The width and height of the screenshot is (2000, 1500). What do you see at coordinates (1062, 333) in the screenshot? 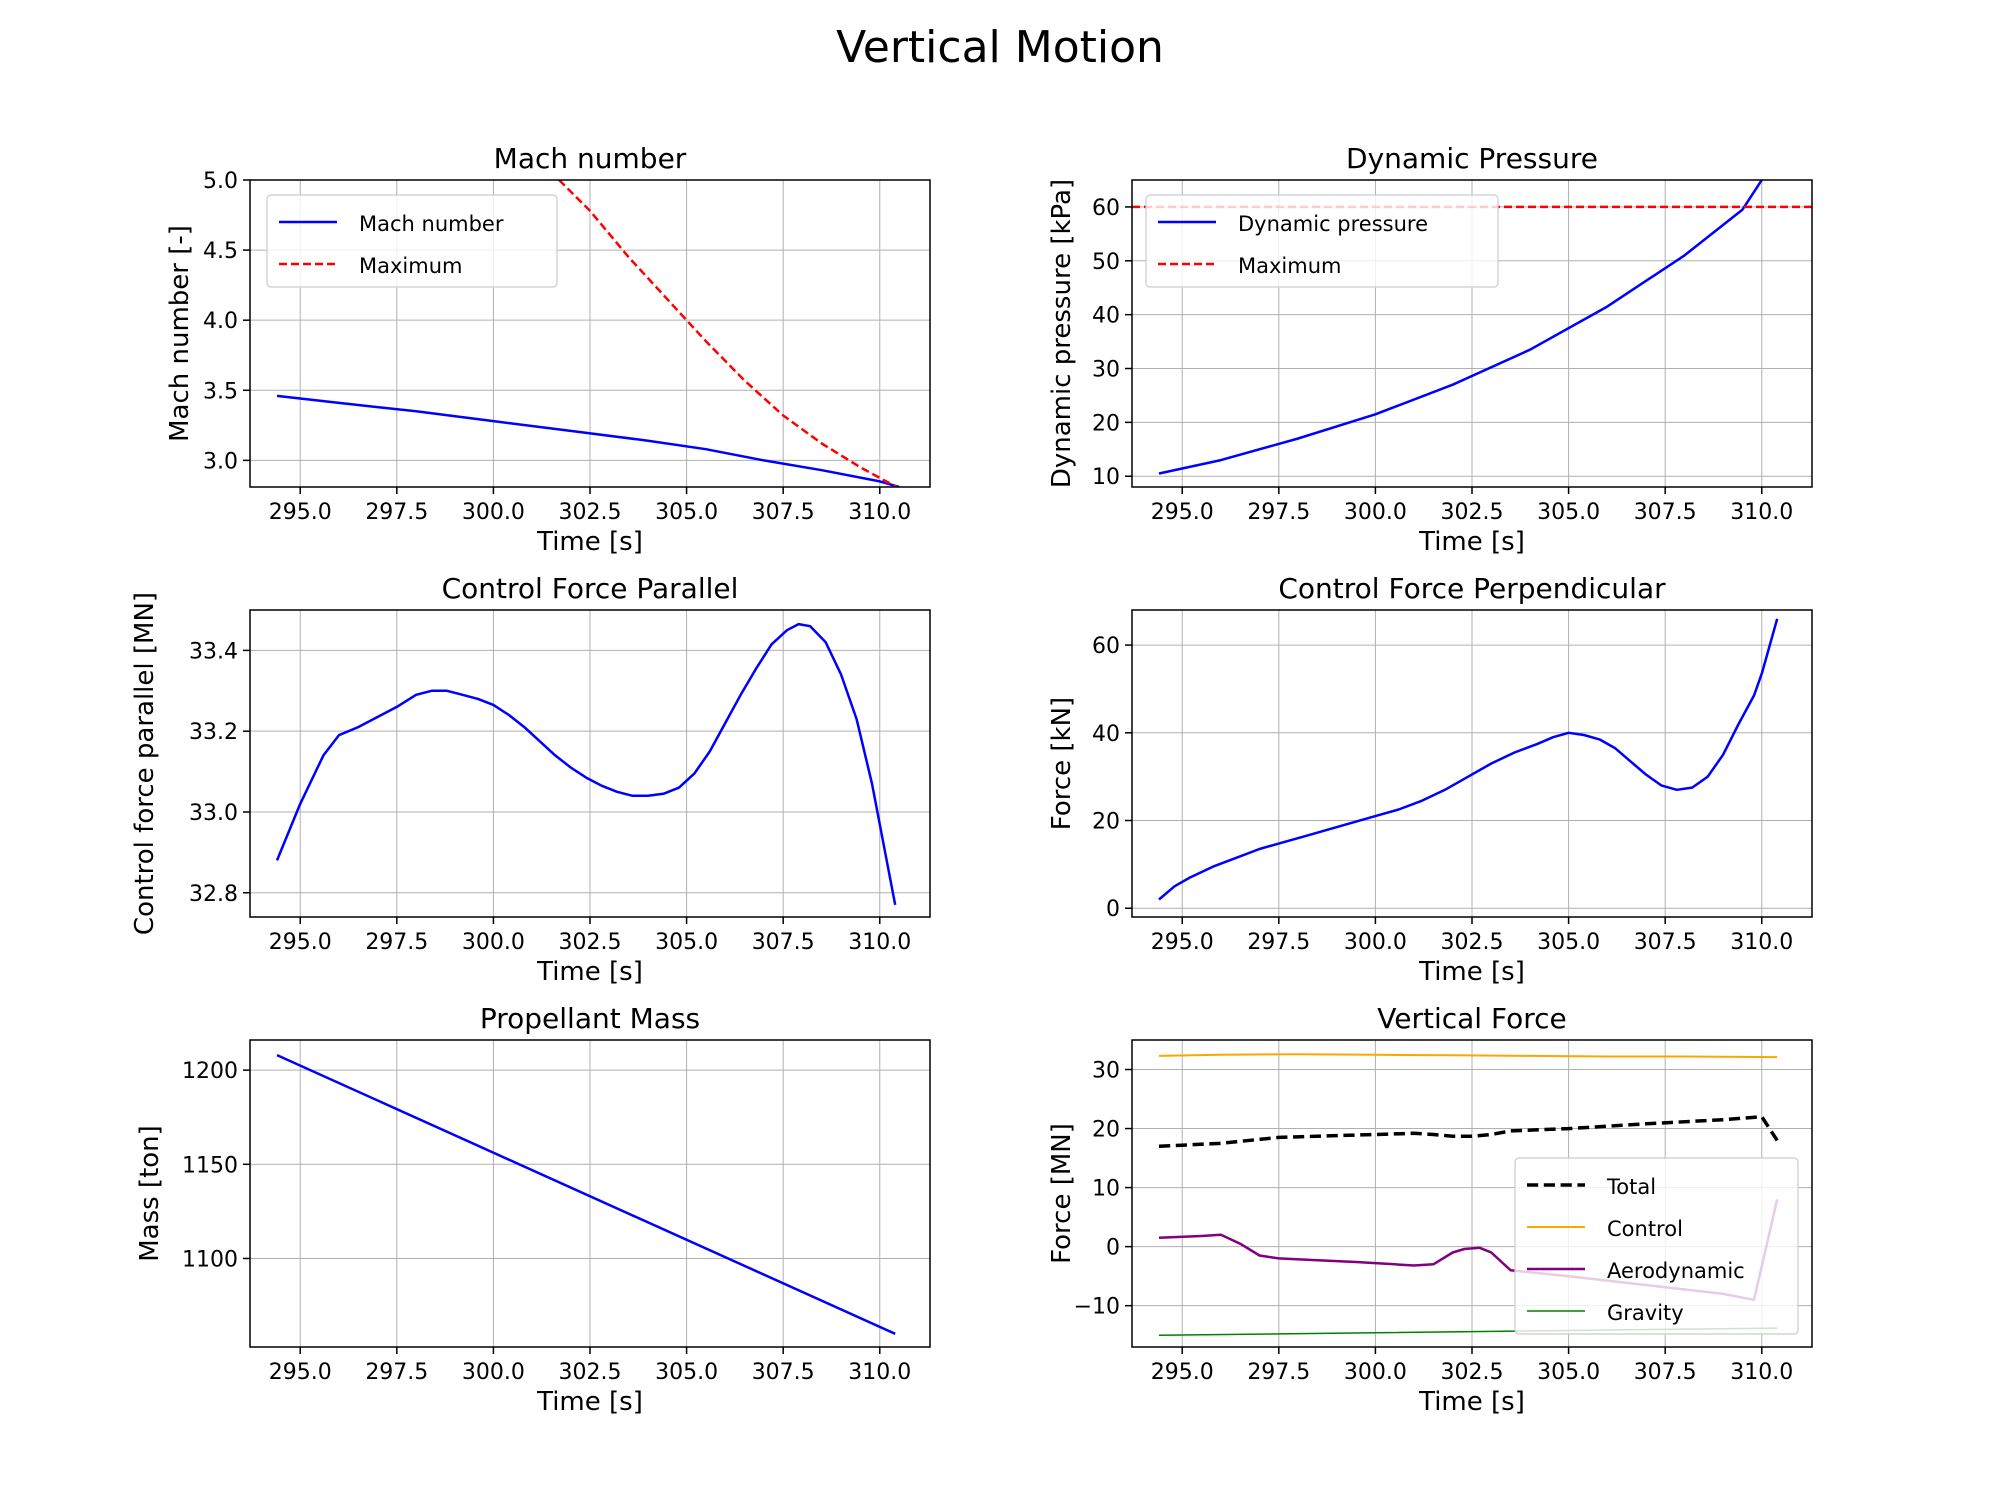
I see `y-axis-label: Dynamic pressure [kPa]` at bounding box center [1062, 333].